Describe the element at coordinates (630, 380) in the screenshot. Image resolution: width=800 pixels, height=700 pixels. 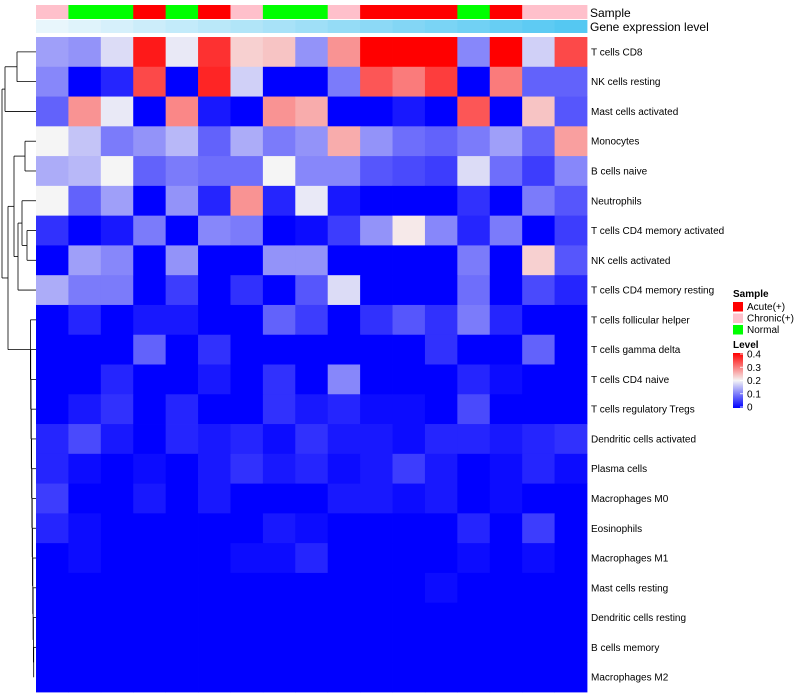
I see `row-label: T cells CD4 naive` at that location.